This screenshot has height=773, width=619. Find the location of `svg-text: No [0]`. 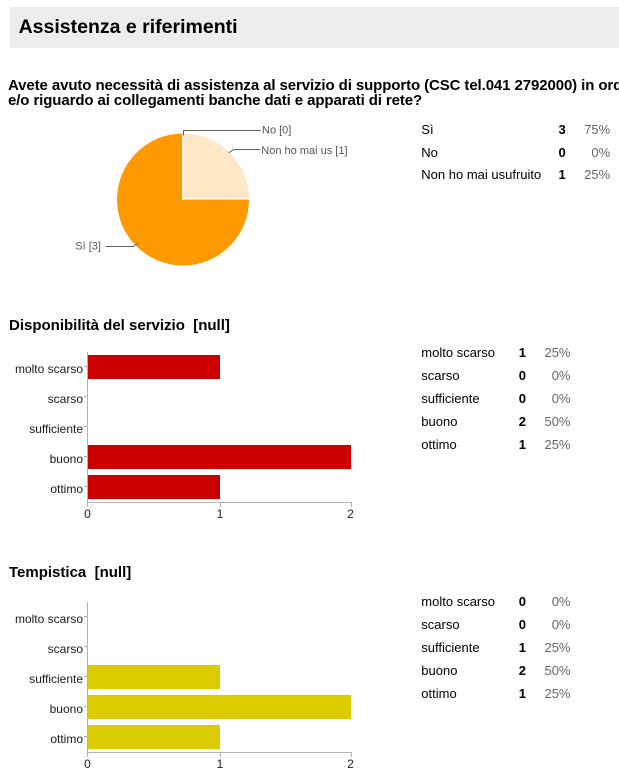

svg-text: No [0] is located at coordinates (276, 131).